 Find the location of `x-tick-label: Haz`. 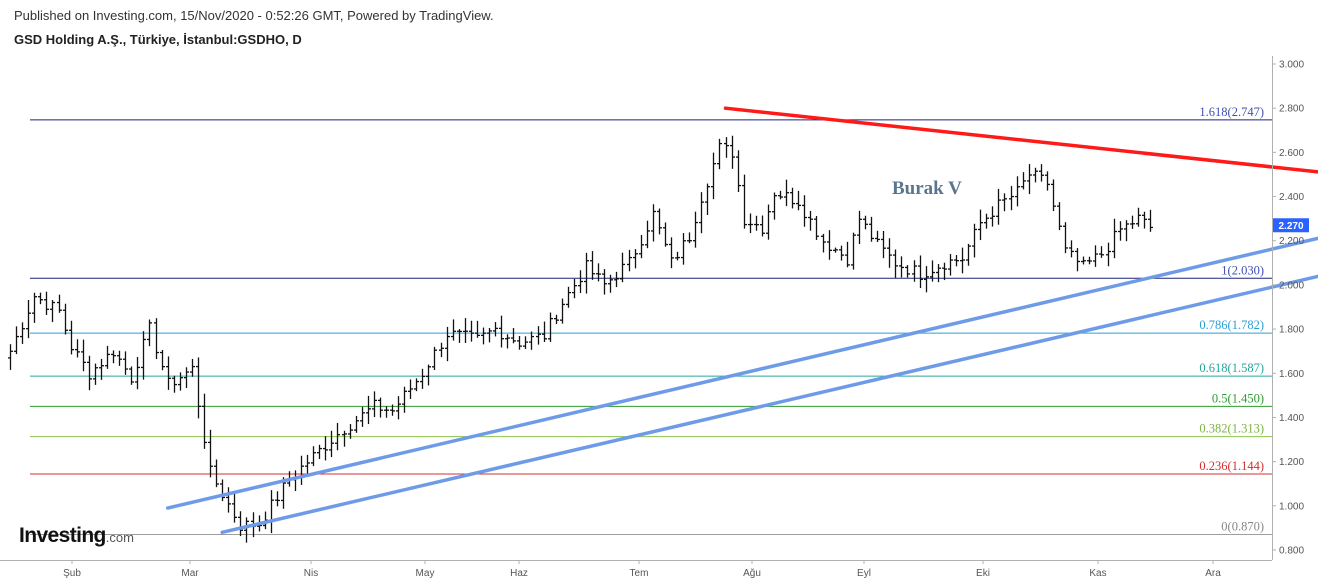

x-tick-label: Haz is located at coordinates (519, 573).